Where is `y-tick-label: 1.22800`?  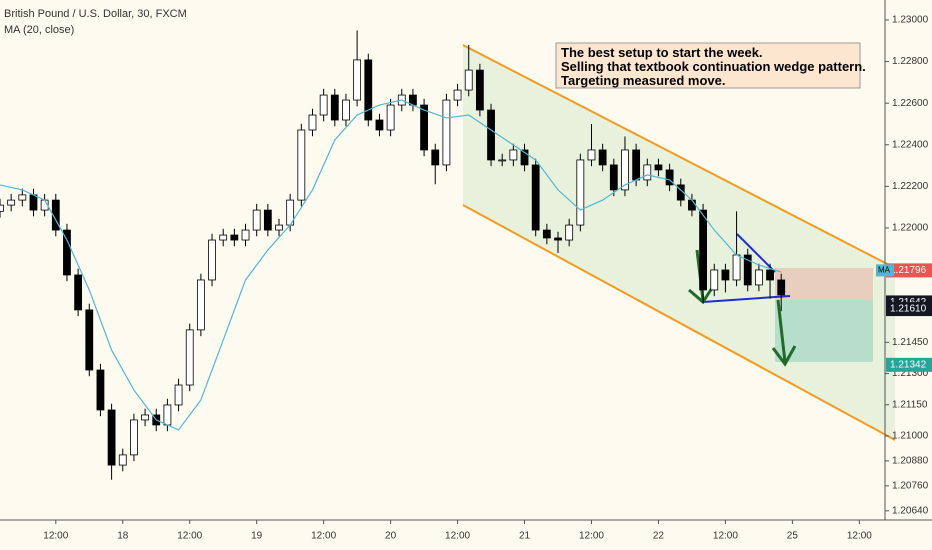
y-tick-label: 1.22800 is located at coordinates (910, 61).